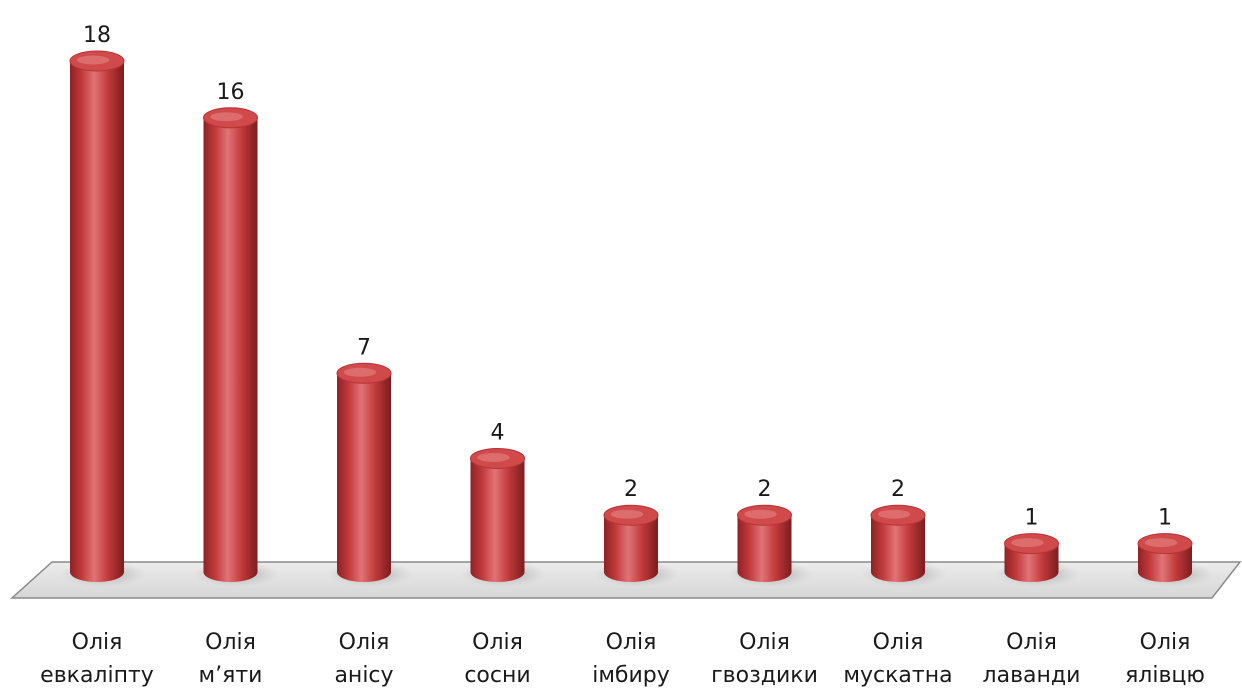 The image size is (1242, 689). I want to click on value-label: 18, so click(97, 35).